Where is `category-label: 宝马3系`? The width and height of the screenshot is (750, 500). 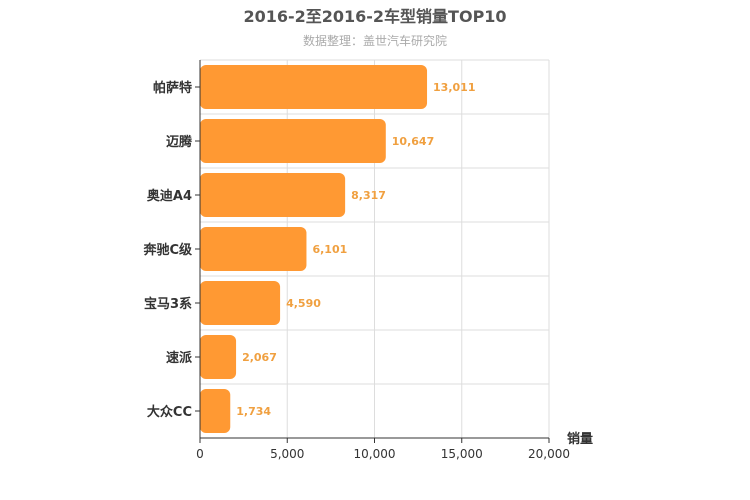
category-label: 宝马3系 is located at coordinates (168, 304).